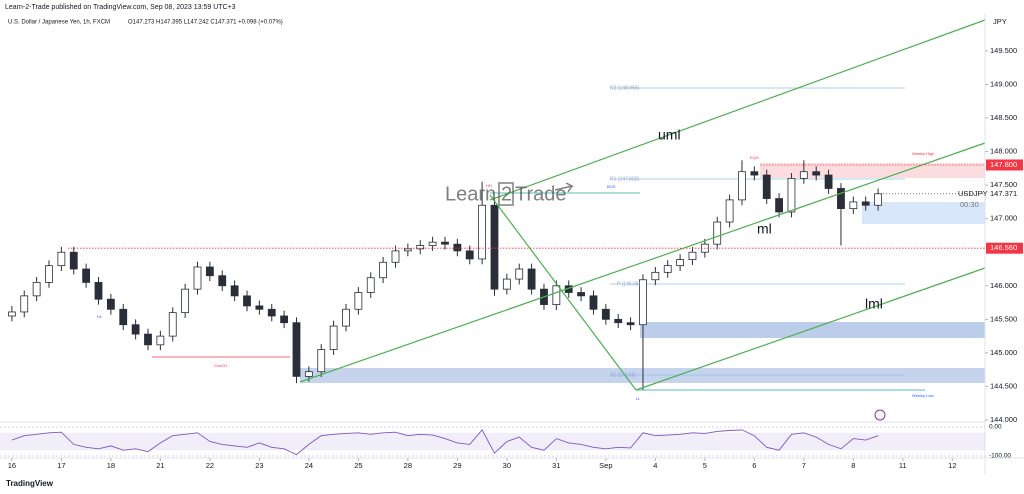 This screenshot has height=494, width=1024. Describe the element at coordinates (1003, 385) in the screenshot. I see `y-tick-label: 144.500` at that location.